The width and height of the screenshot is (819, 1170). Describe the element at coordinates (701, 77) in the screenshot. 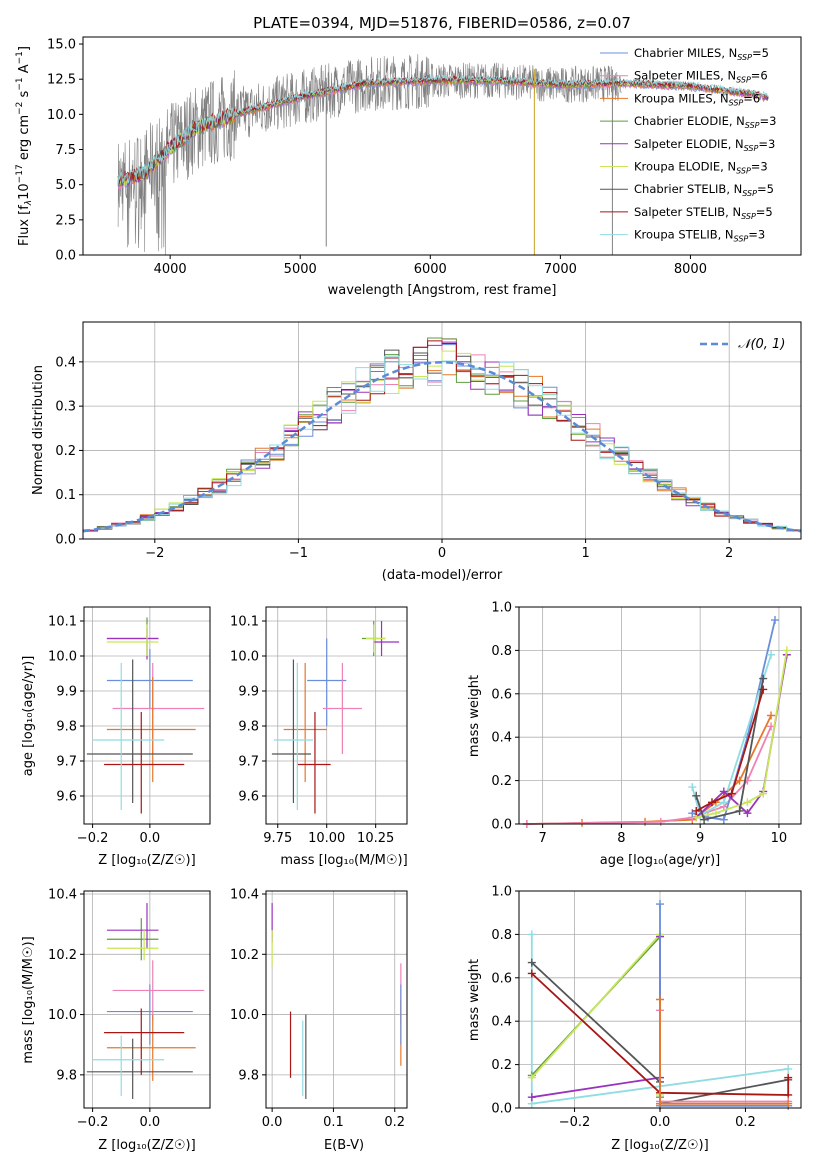

I see `legend-entry: Salpeter MILES, NSSP=6` at that location.